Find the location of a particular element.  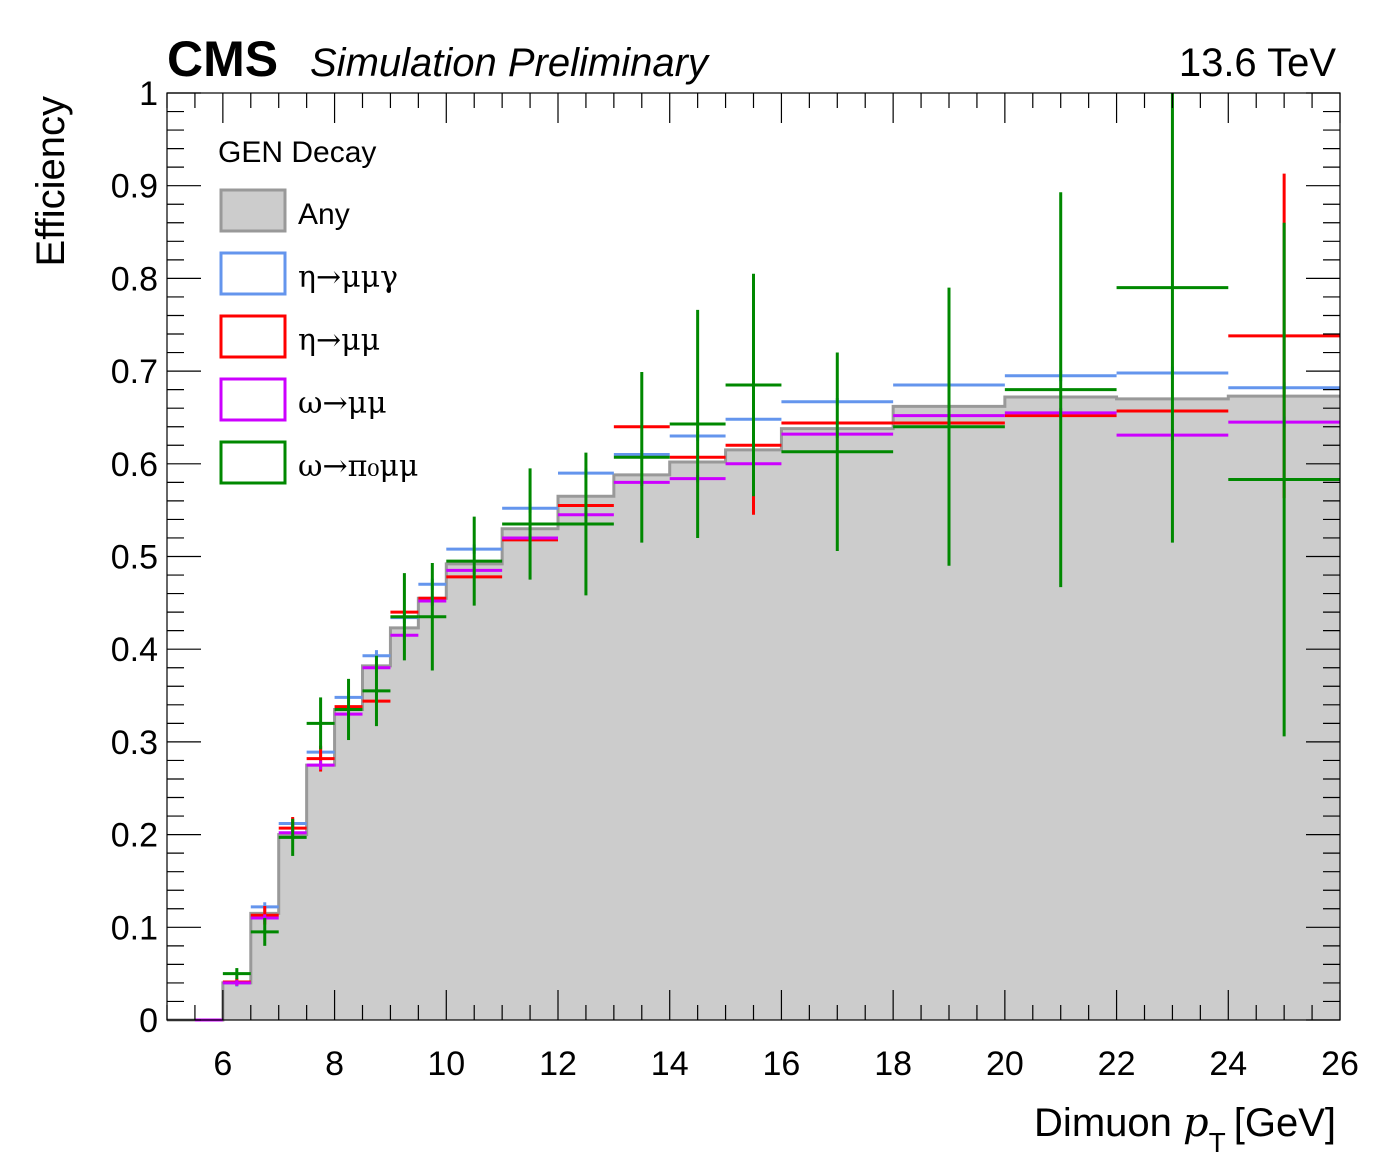

y-tick-label: 0.9 is located at coordinates (134, 187).